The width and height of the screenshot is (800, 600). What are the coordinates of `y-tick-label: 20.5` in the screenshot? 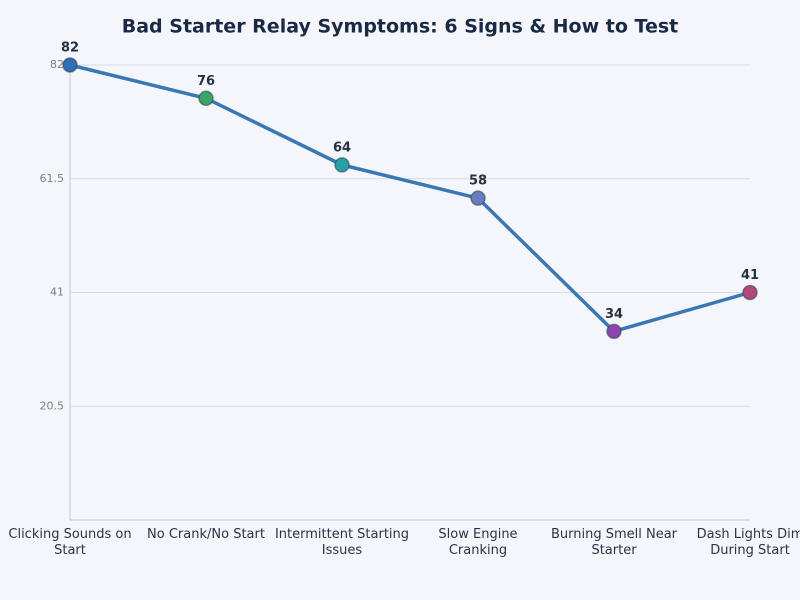 It's located at (52, 405).